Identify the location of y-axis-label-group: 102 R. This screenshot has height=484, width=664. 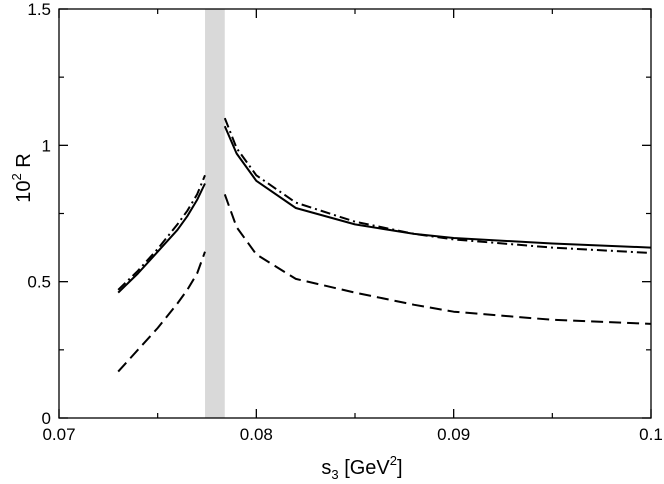
(22, 177).